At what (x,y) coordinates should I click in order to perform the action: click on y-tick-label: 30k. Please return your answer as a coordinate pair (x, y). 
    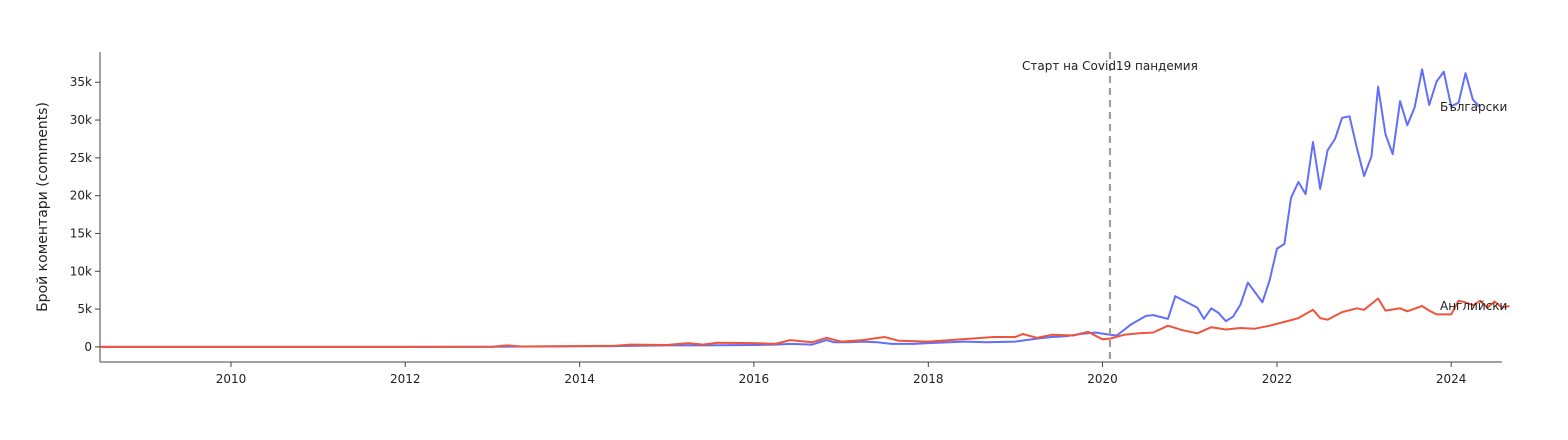
    Looking at the image, I should click on (81, 120).